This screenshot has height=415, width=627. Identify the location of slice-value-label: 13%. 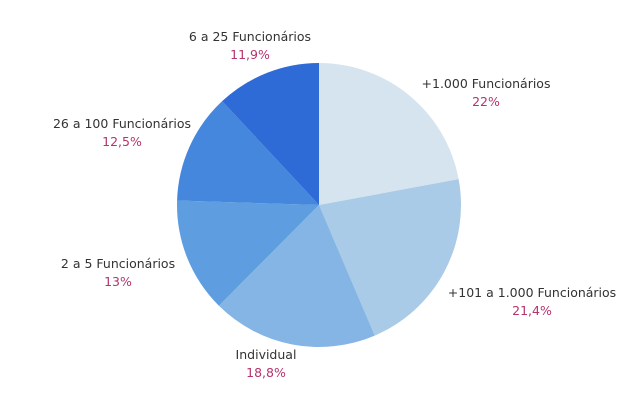
(118, 281).